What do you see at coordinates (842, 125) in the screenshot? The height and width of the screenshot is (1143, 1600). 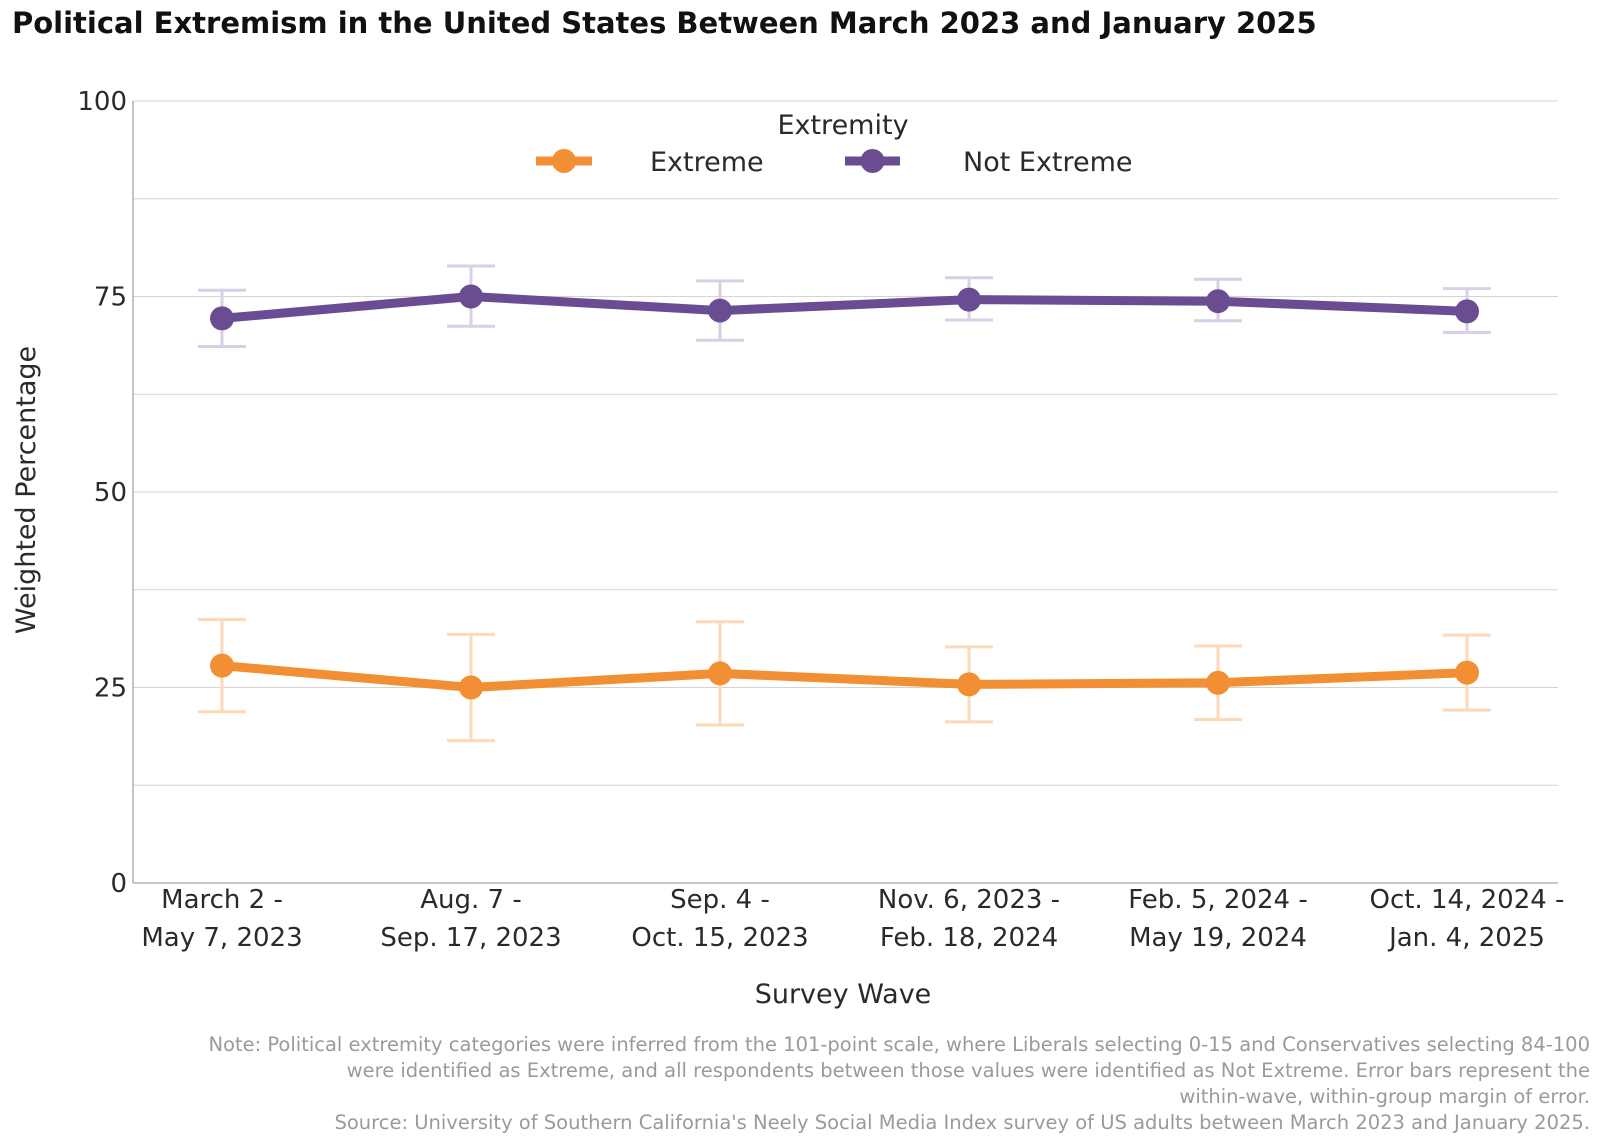 I see `legend-title: Extremity` at bounding box center [842, 125].